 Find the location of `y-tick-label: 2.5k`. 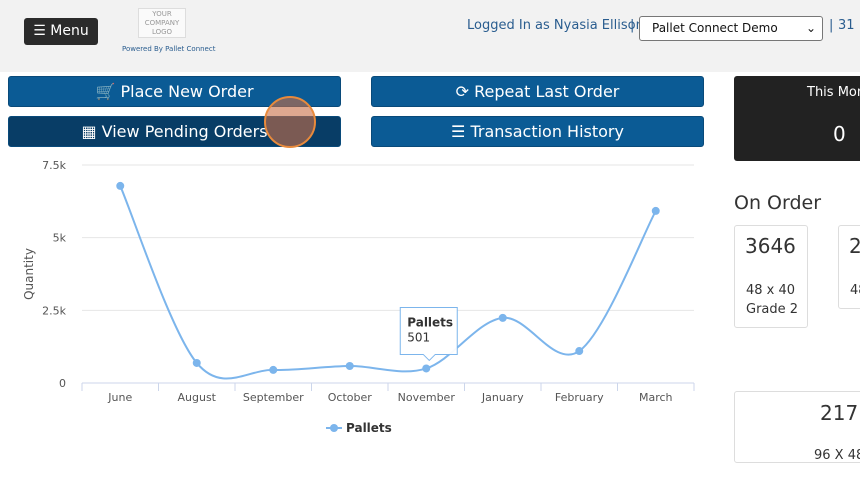

y-tick-label: 2.5k is located at coordinates (54, 310).